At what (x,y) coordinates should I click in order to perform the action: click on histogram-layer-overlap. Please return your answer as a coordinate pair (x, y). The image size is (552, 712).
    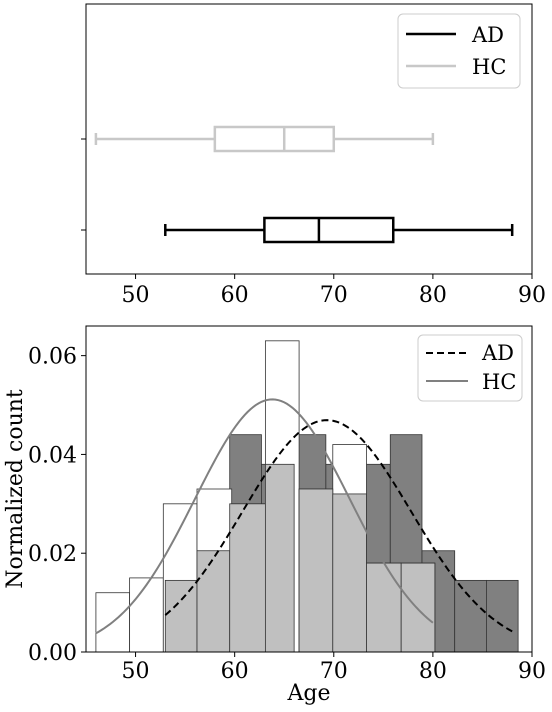
    Looking at the image, I should click on (300, 558).